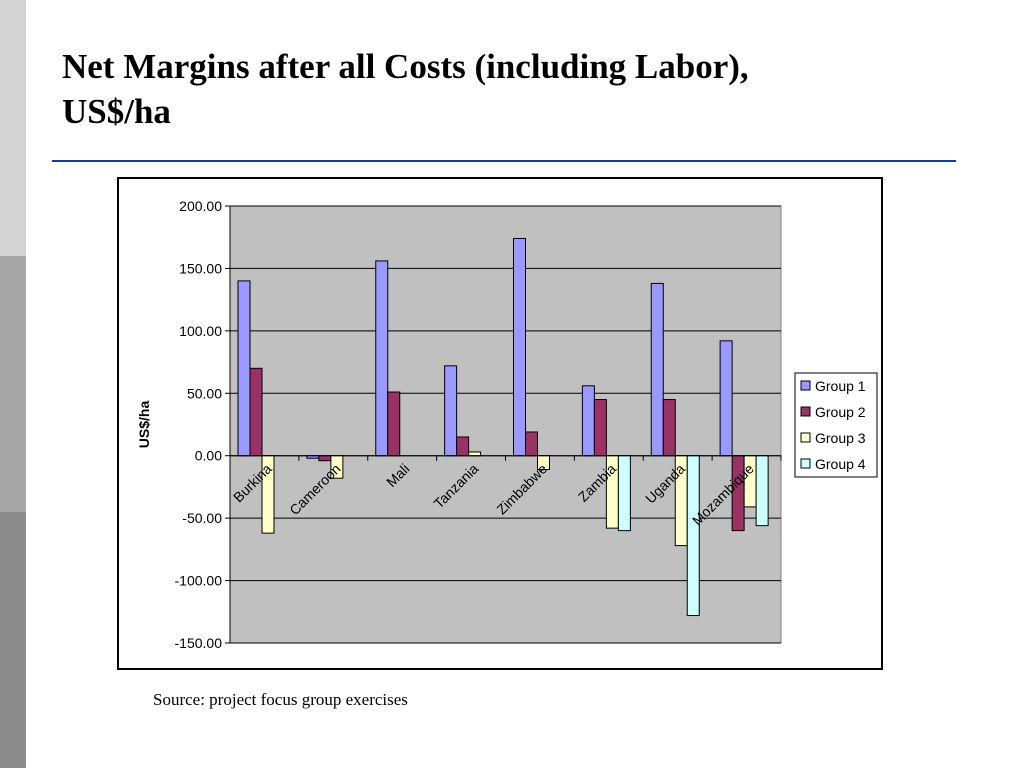 The height and width of the screenshot is (768, 1024). Describe the element at coordinates (840, 464) in the screenshot. I see `legend-label: Group 4` at that location.